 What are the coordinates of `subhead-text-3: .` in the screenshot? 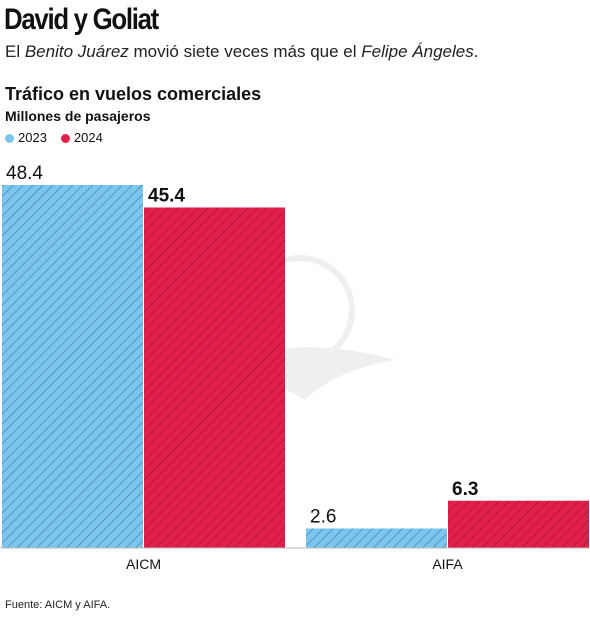 It's located at (476, 51).